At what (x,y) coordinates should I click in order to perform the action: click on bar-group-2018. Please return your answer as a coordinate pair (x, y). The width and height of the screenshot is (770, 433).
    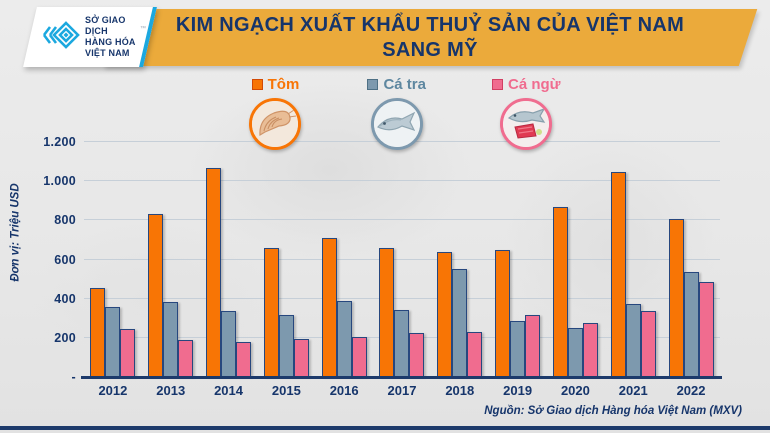
    Looking at the image, I should click on (460, 259).